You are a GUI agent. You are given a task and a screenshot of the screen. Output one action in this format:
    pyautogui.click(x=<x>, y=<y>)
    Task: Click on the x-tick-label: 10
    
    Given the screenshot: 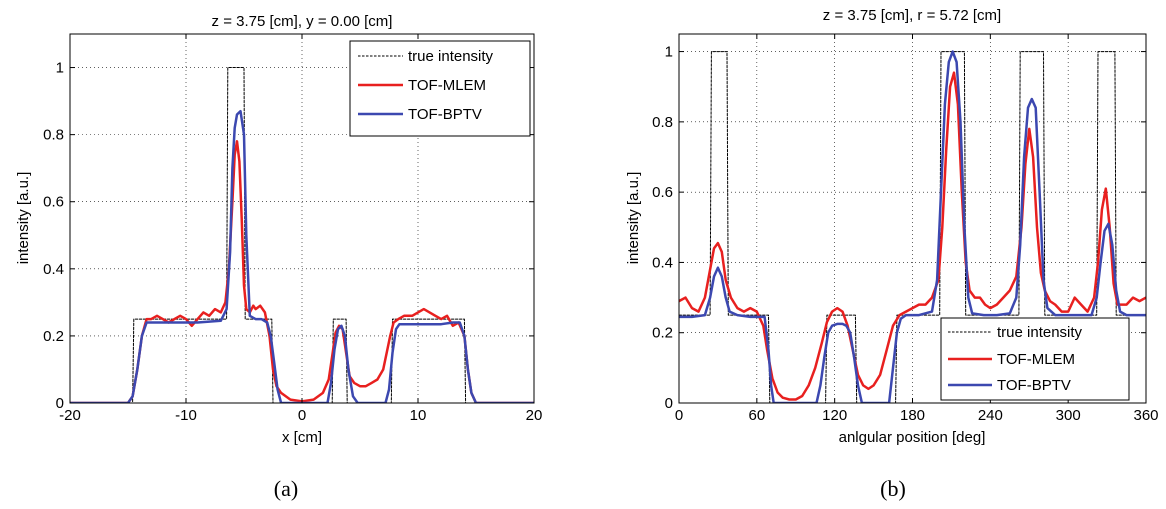 What is the action you would take?
    pyautogui.click(x=418, y=415)
    